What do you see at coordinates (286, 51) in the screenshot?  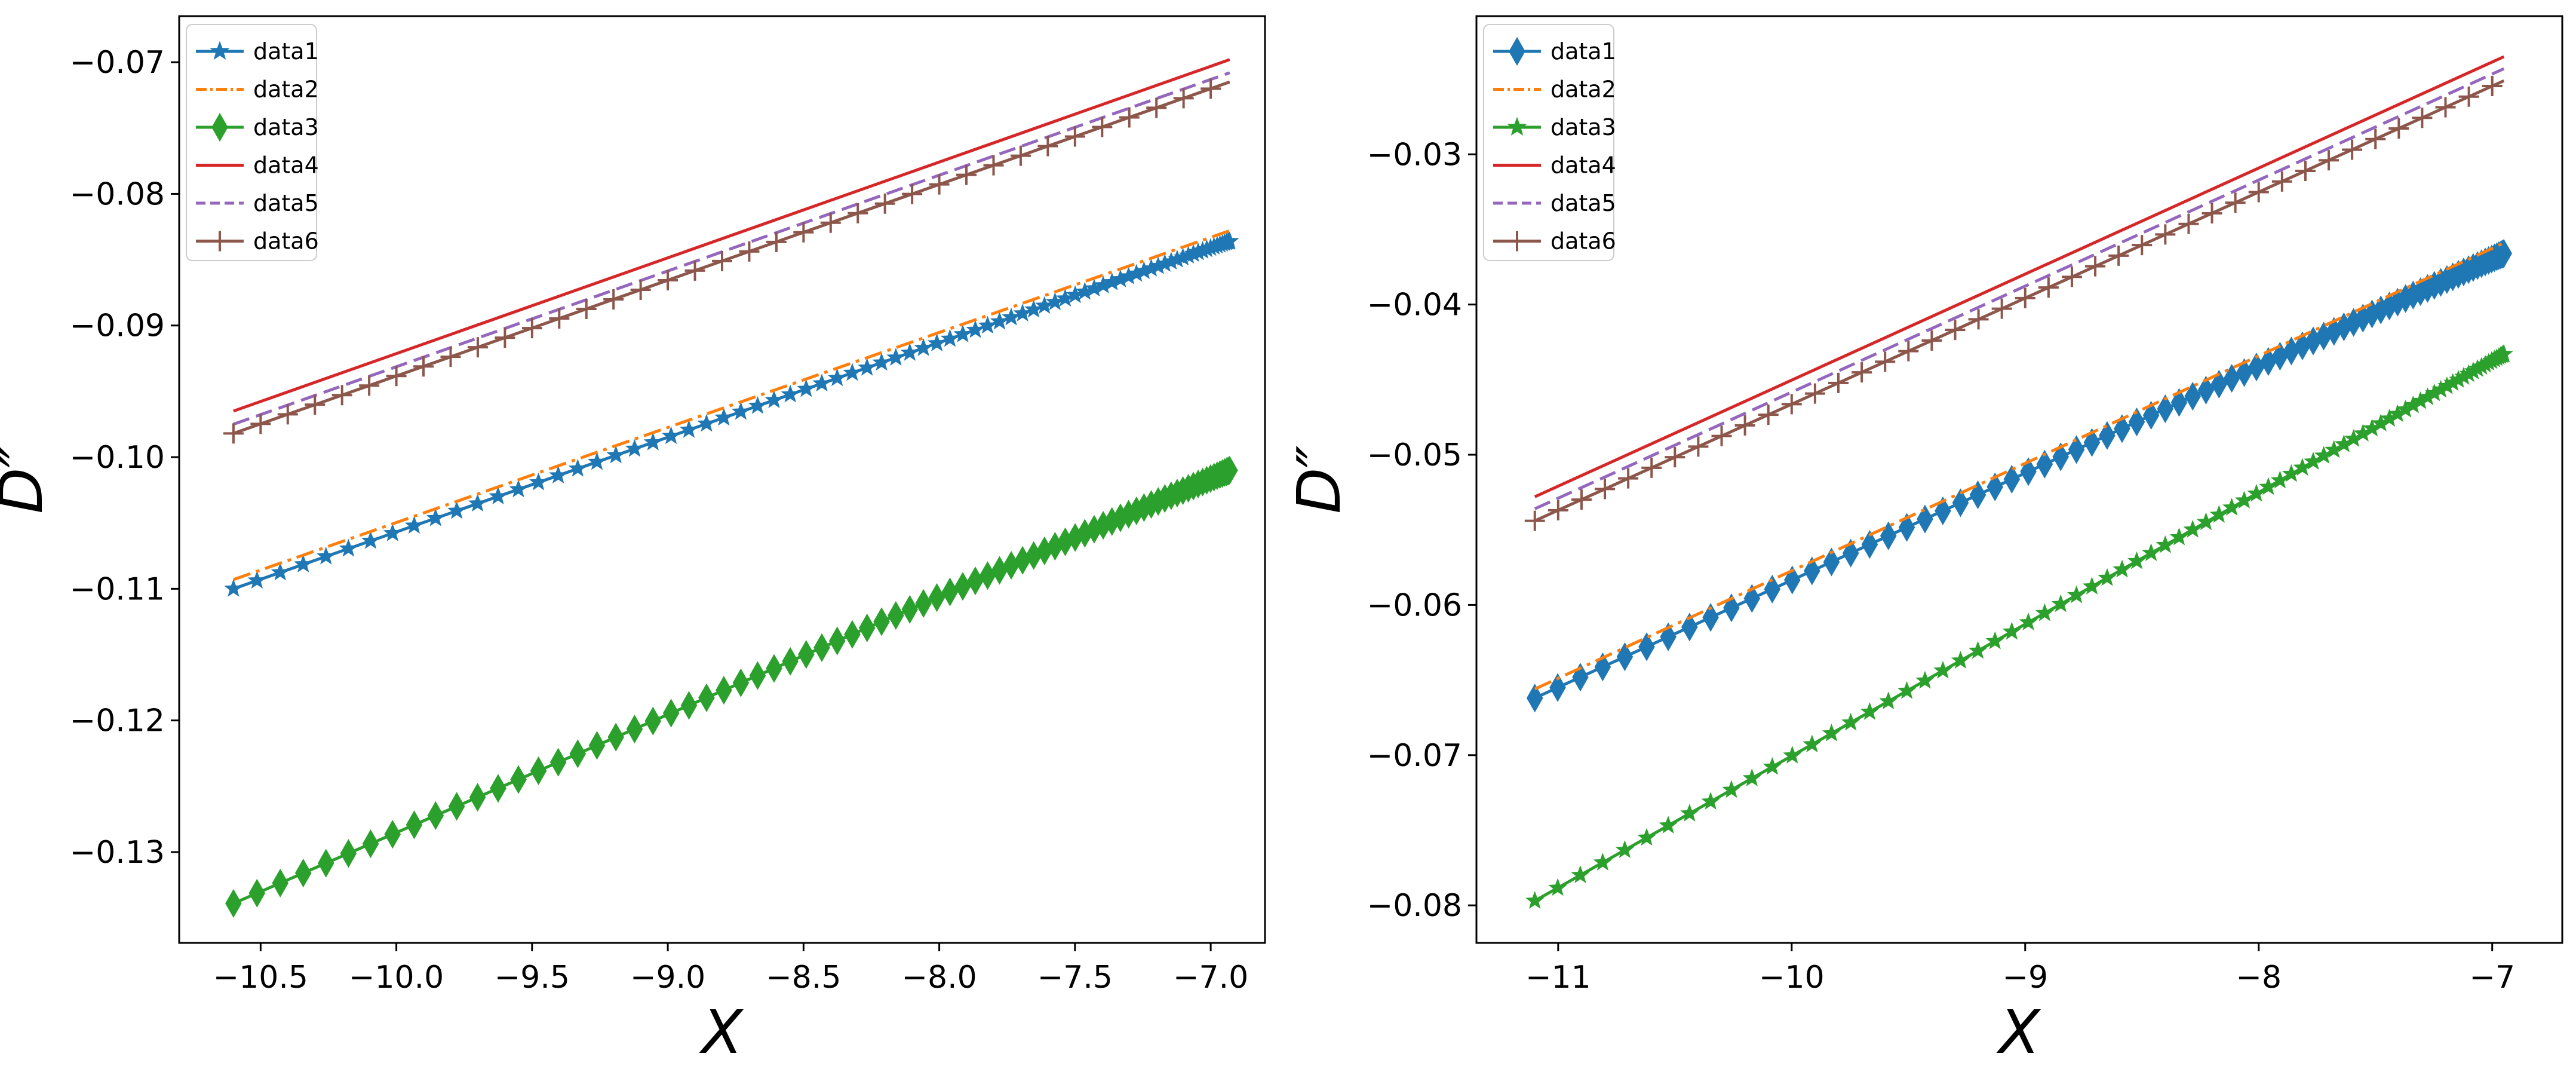 I see `legend-label-data1: data1` at bounding box center [286, 51].